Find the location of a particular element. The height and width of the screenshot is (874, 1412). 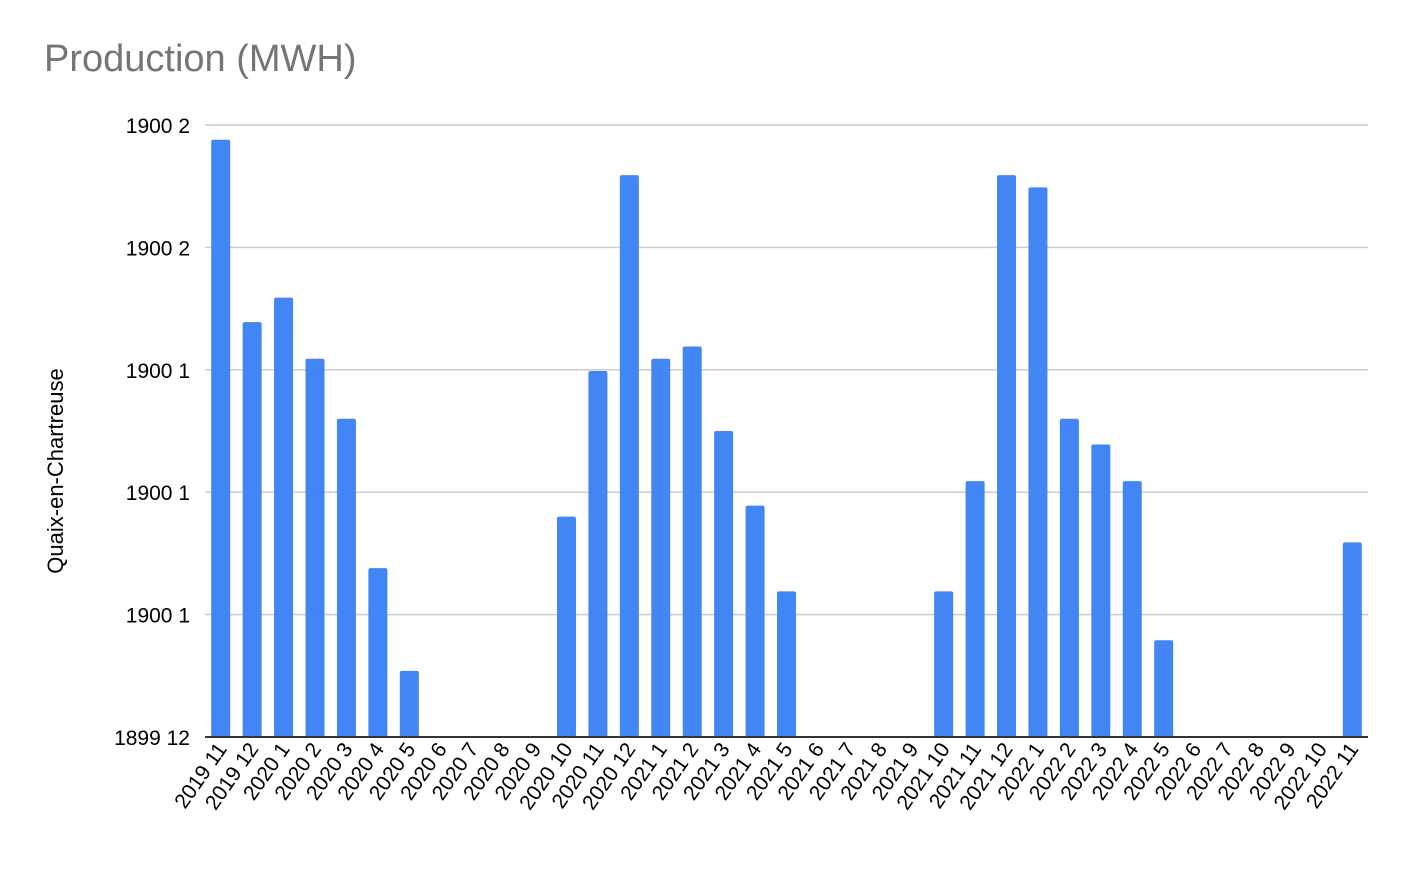

y-tick-label: 1899 12 is located at coordinates (152, 738).